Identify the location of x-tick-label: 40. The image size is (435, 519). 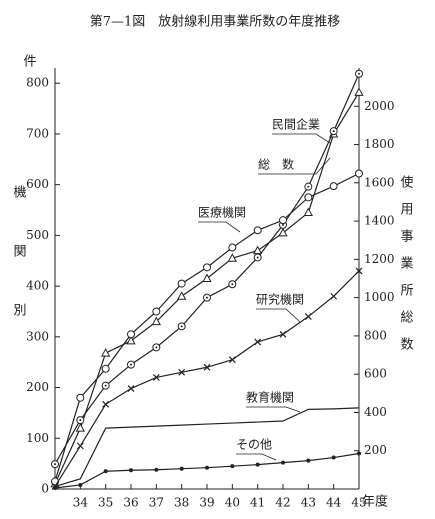
(232, 503).